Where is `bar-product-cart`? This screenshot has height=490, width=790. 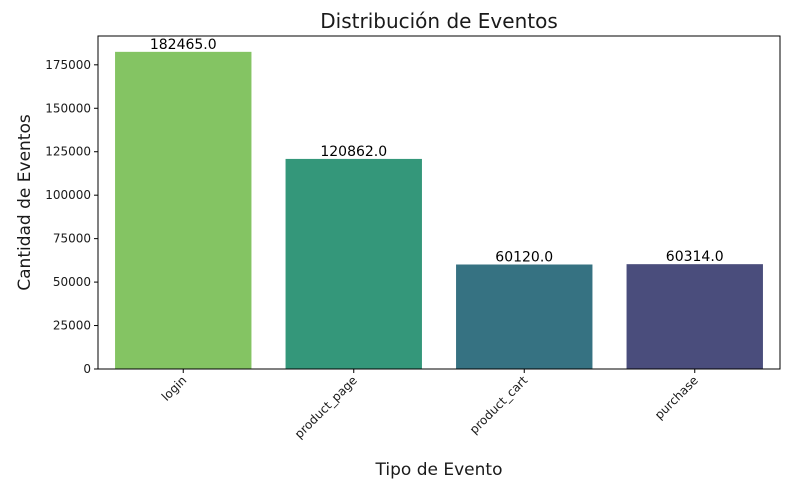
bar-product-cart is located at coordinates (524, 316).